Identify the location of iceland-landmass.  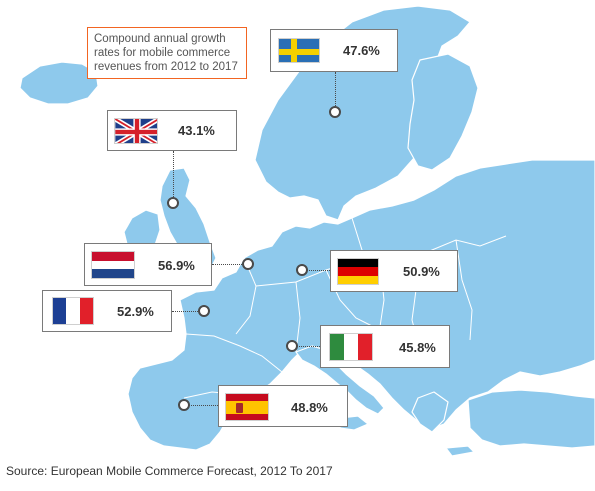
(59, 83).